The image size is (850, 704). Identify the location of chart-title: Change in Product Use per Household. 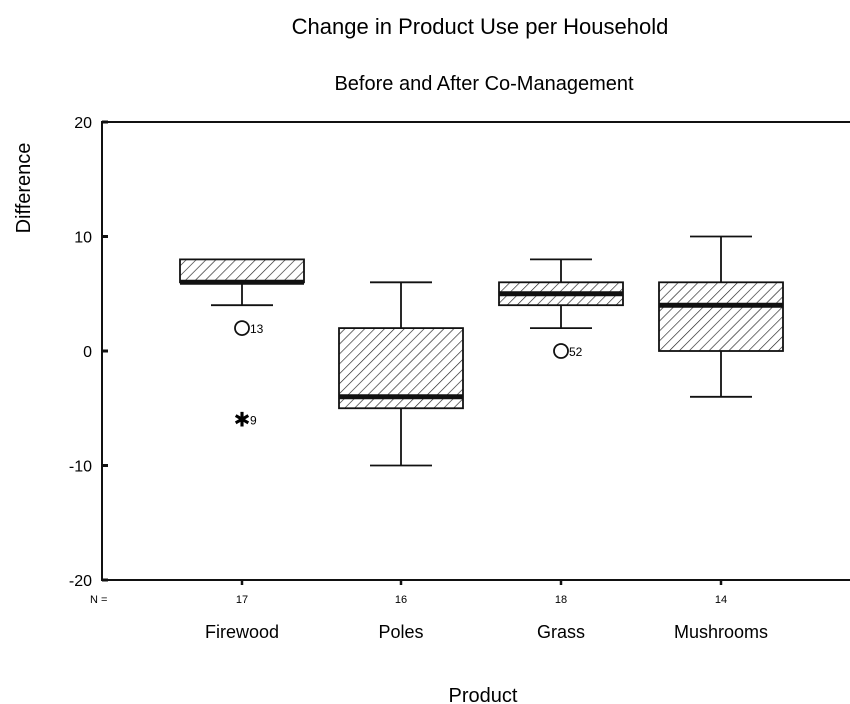
(480, 26).